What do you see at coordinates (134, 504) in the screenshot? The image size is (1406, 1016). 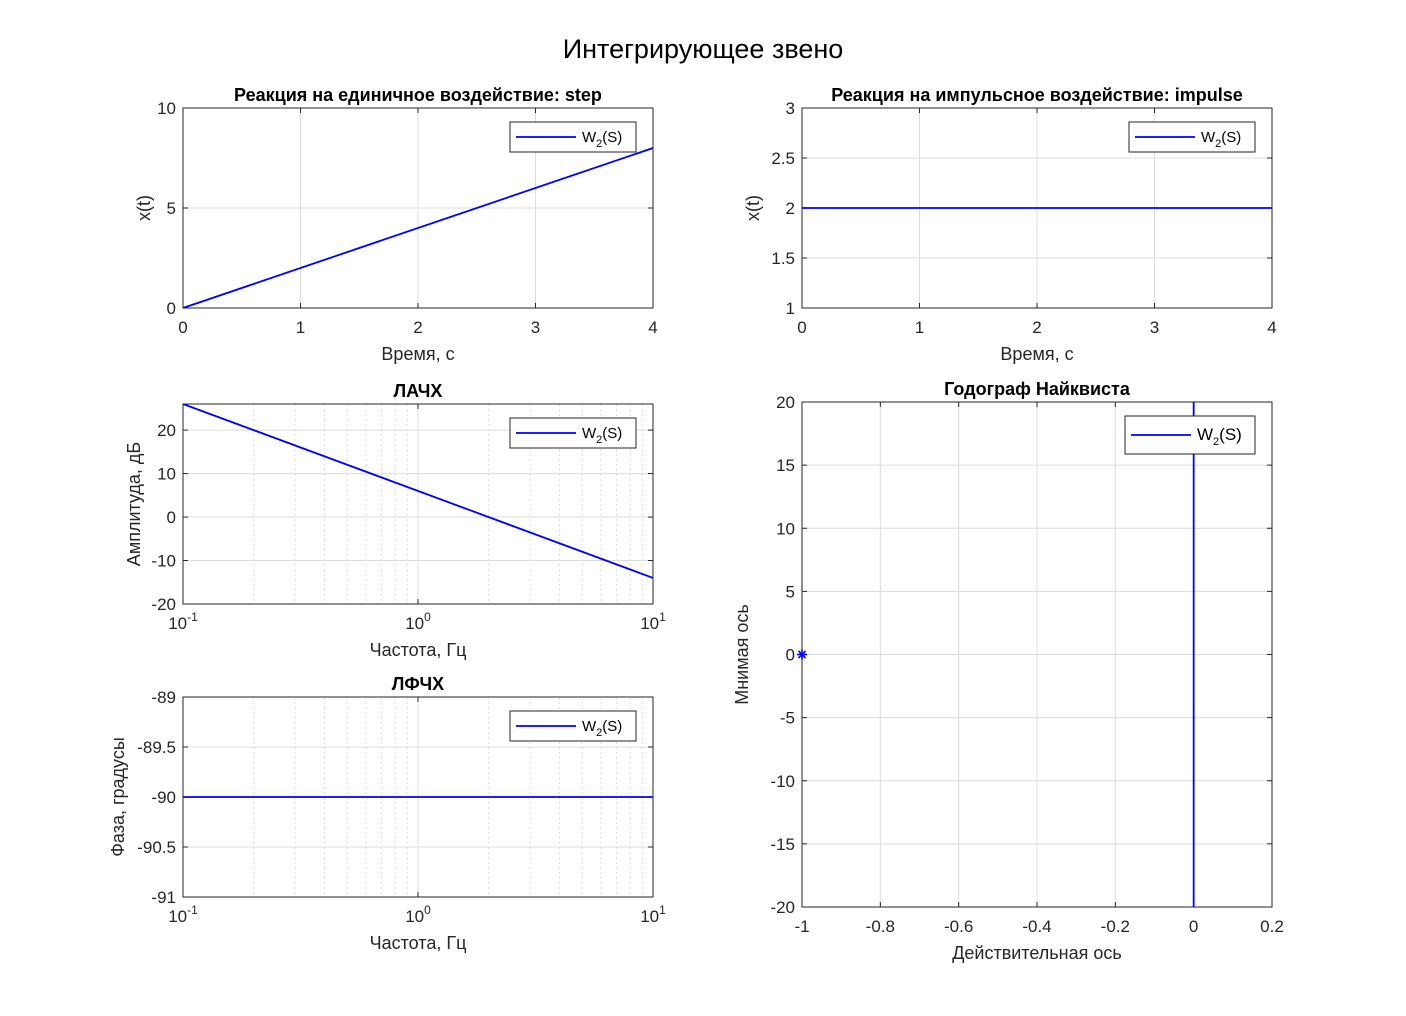 I see `y-axis-label: Амплитуда, дБ` at bounding box center [134, 504].